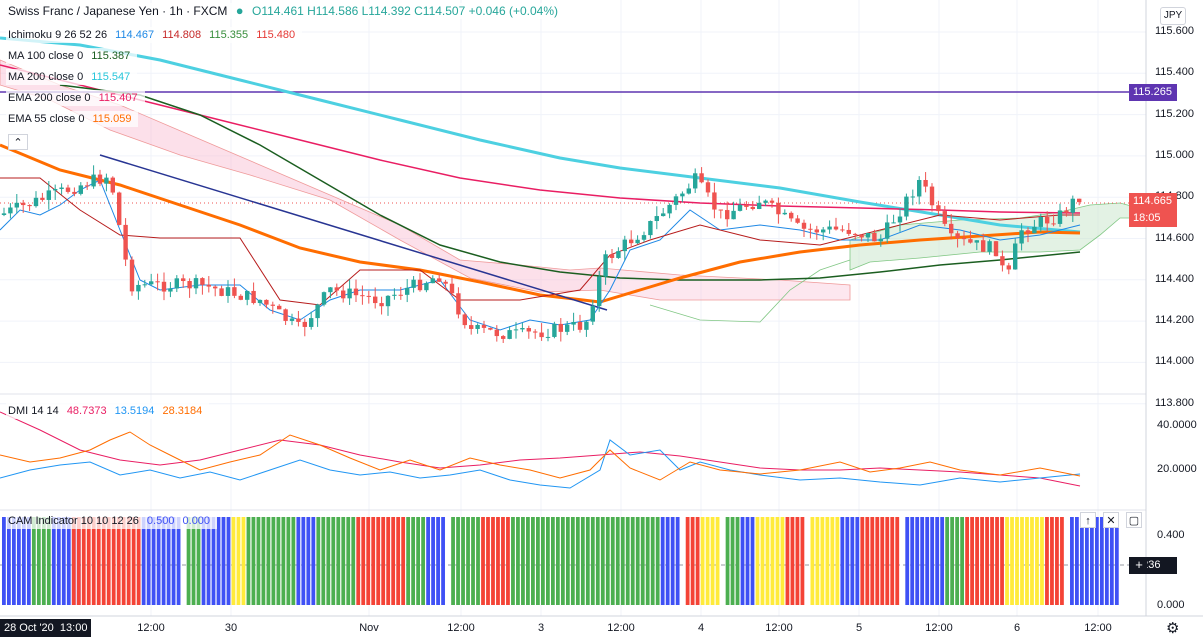 Image resolution: width=1203 pixels, height=639 pixels. Describe the element at coordinates (75, 98) in the screenshot. I see `indicator-ema200: EMA 200 close 0 115.407` at that location.